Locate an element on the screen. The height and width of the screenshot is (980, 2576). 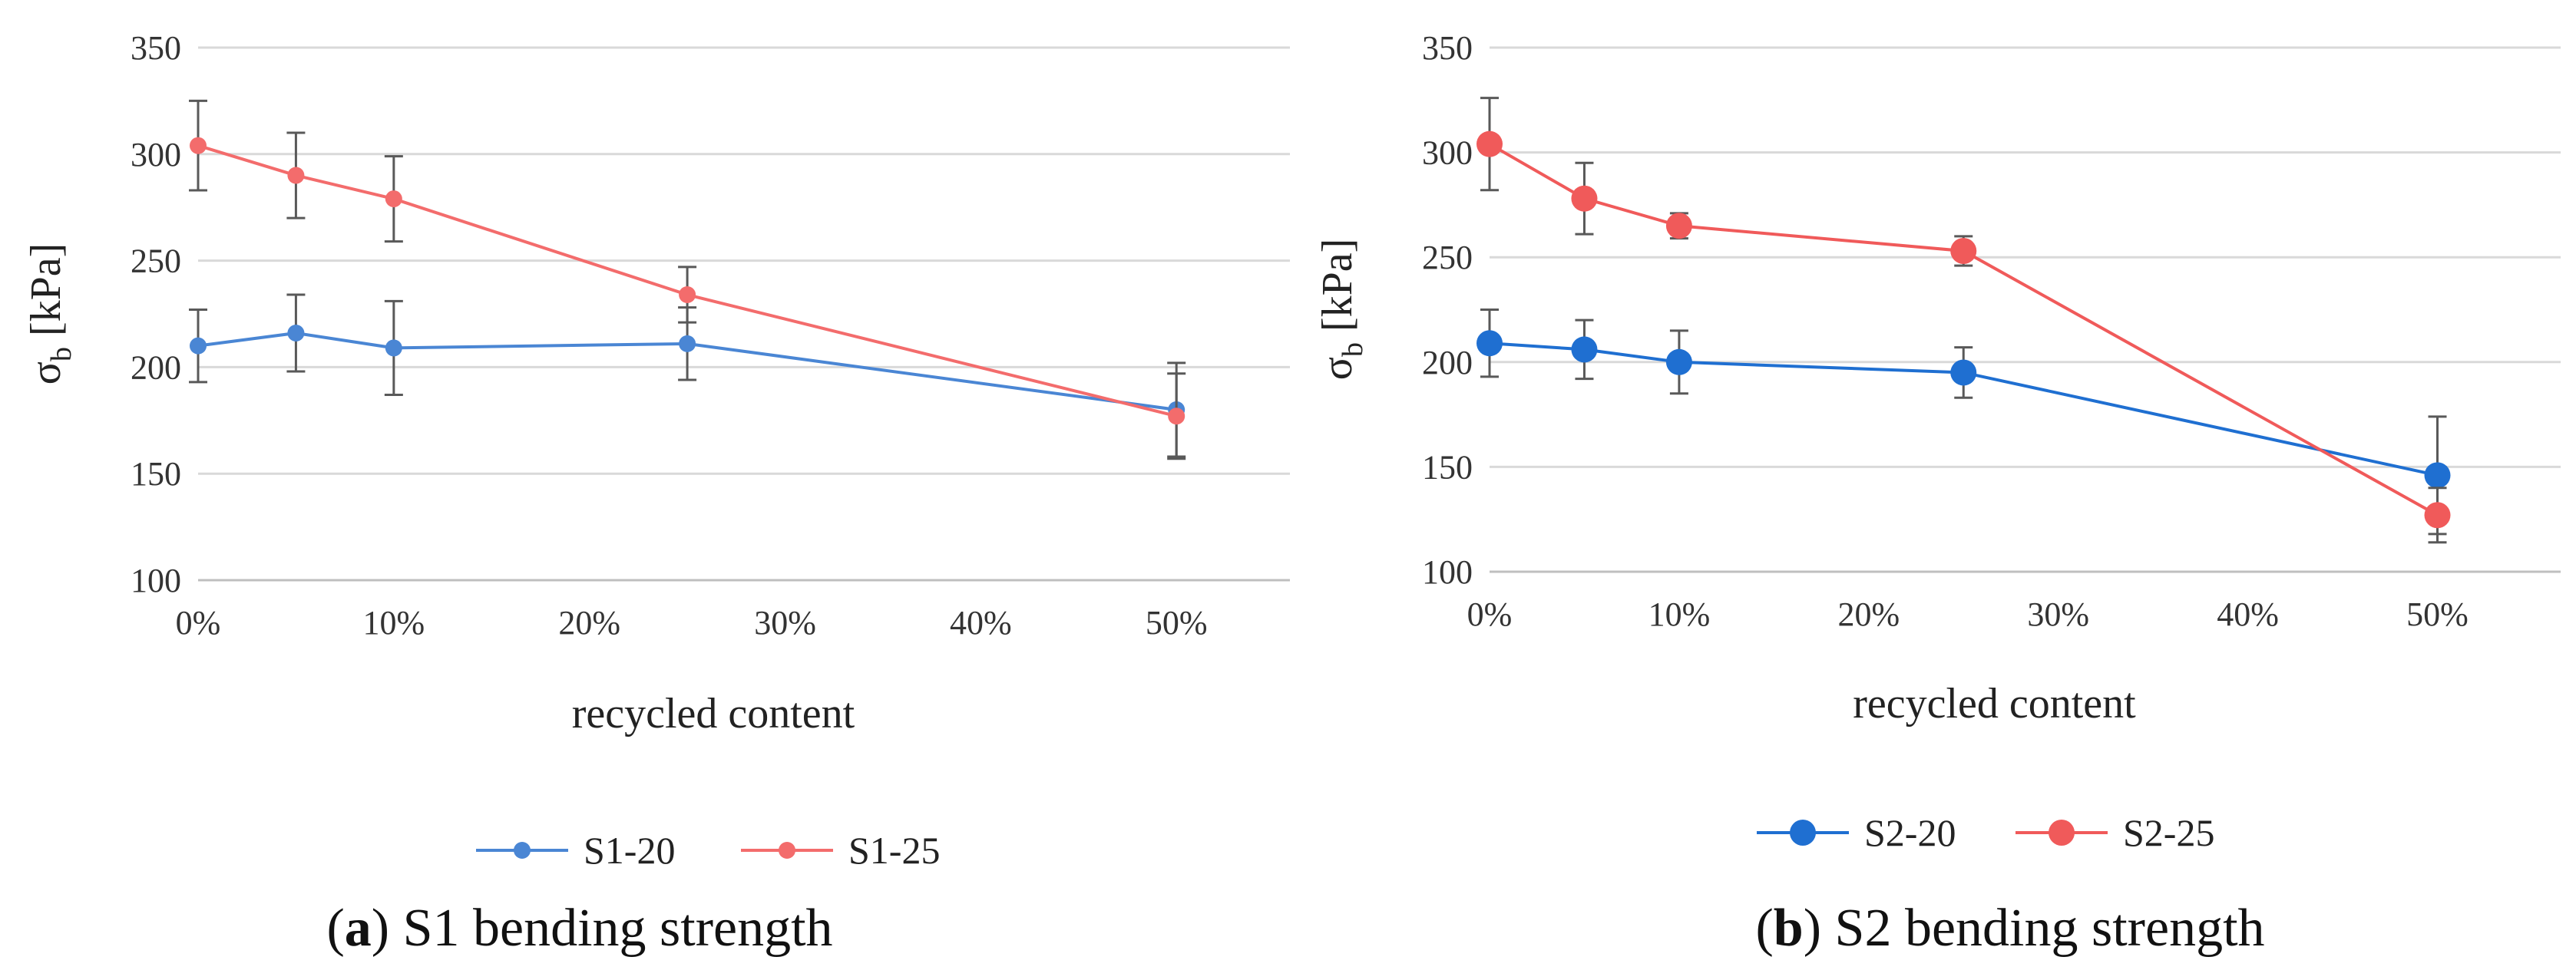
legend-label: S2-20 is located at coordinates (1910, 833).